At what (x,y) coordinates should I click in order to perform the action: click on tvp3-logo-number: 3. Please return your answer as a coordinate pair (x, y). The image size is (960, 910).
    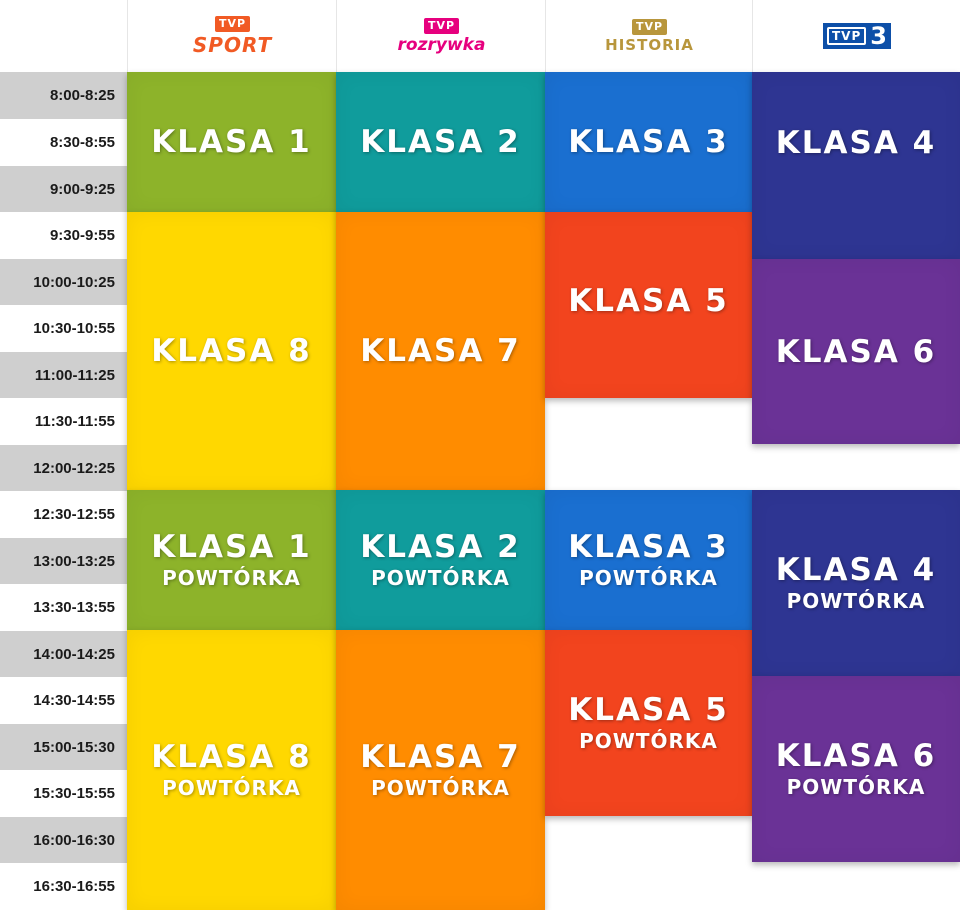
    Looking at the image, I should click on (878, 36).